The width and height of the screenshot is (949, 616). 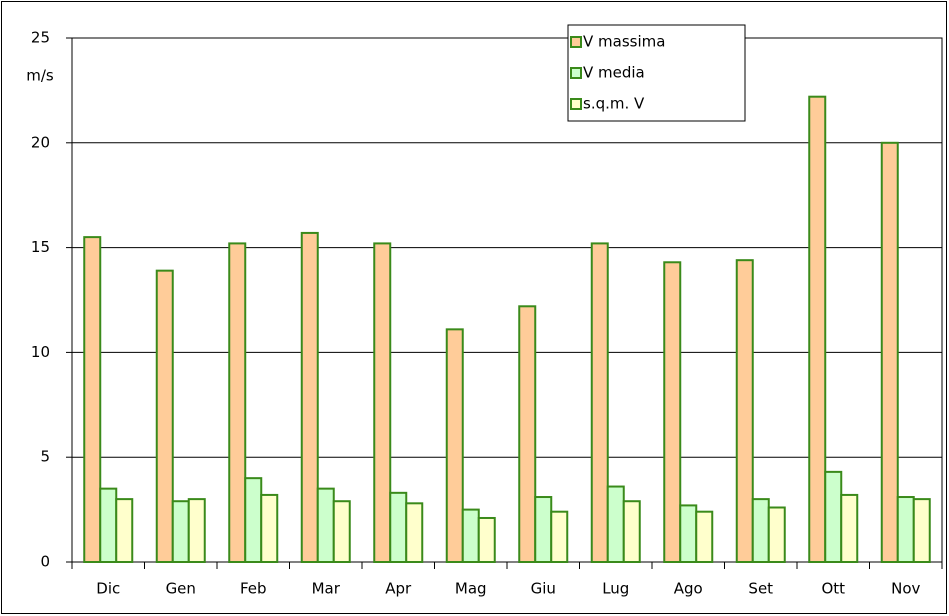 What do you see at coordinates (624, 42) in the screenshot?
I see `legend-label: V massima` at bounding box center [624, 42].